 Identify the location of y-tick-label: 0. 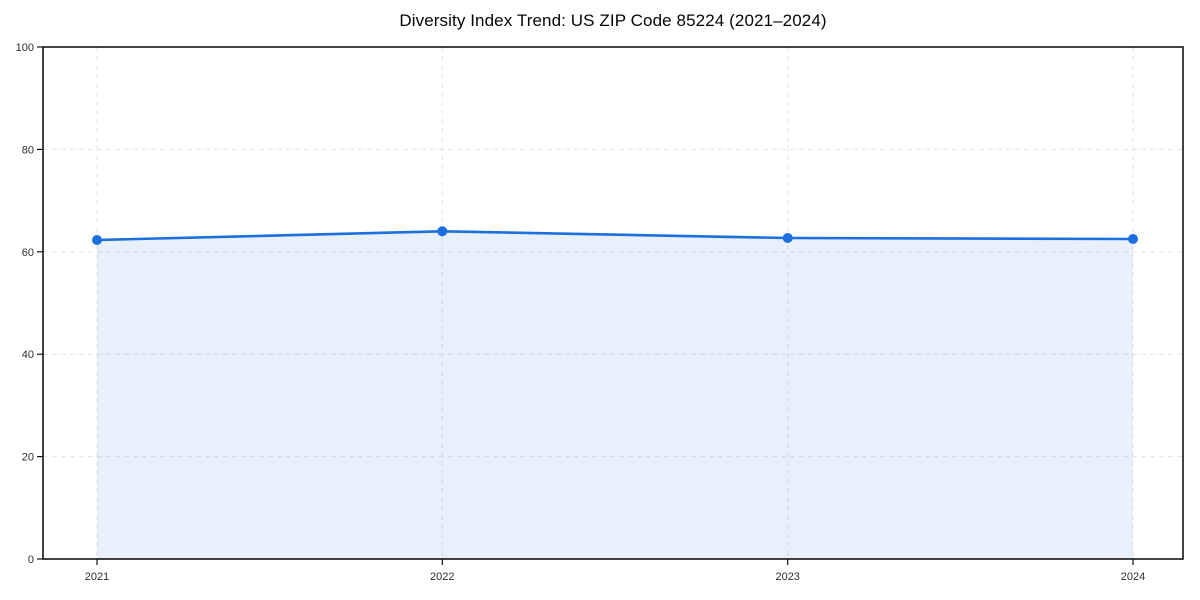
(31, 560).